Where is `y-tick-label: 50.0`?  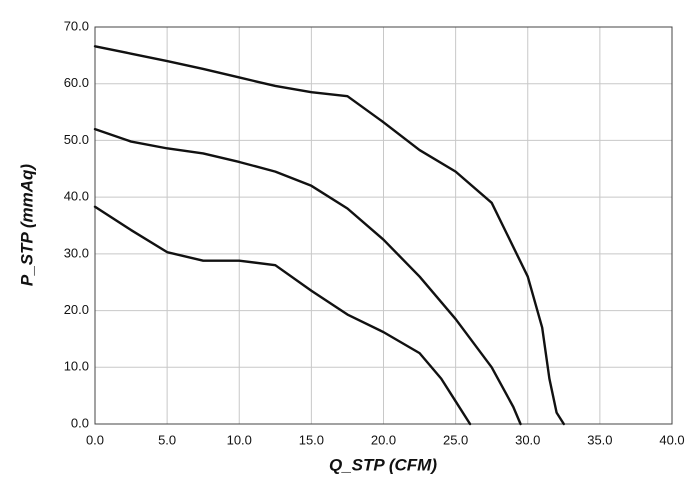 y-tick-label: 50.0 is located at coordinates (76, 139).